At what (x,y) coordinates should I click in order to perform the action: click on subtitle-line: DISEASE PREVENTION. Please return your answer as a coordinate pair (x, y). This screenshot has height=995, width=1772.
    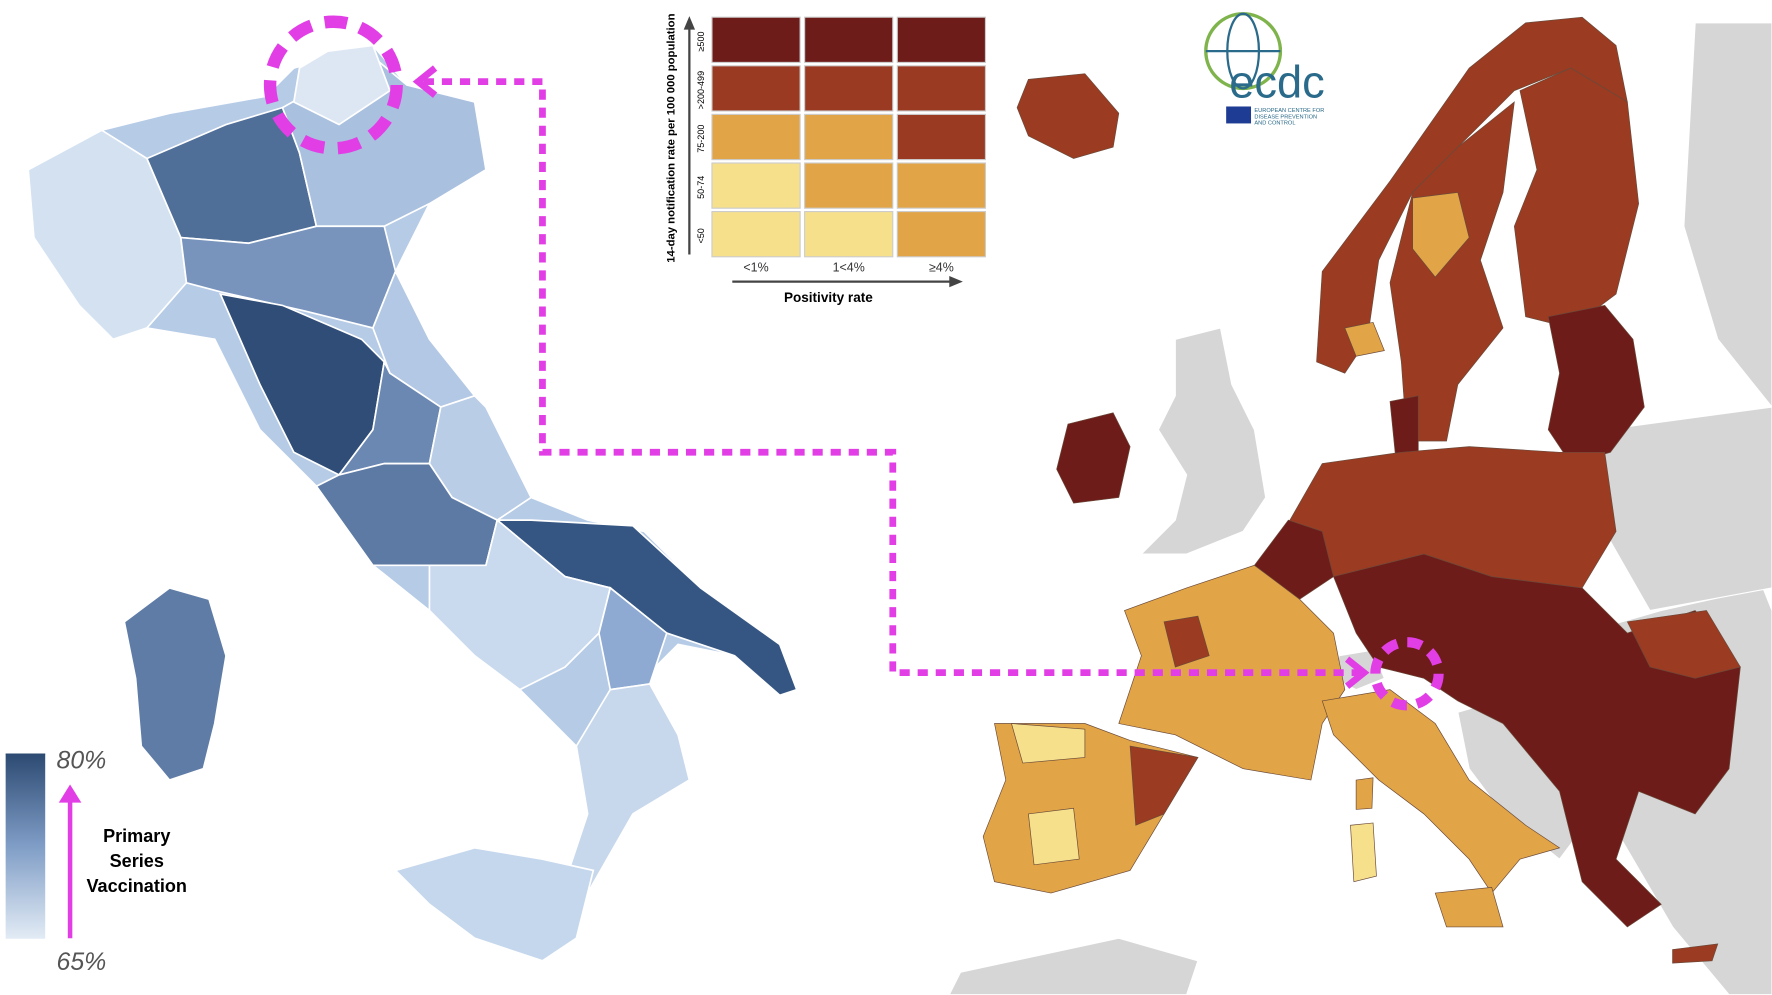
    Looking at the image, I should click on (1285, 117).